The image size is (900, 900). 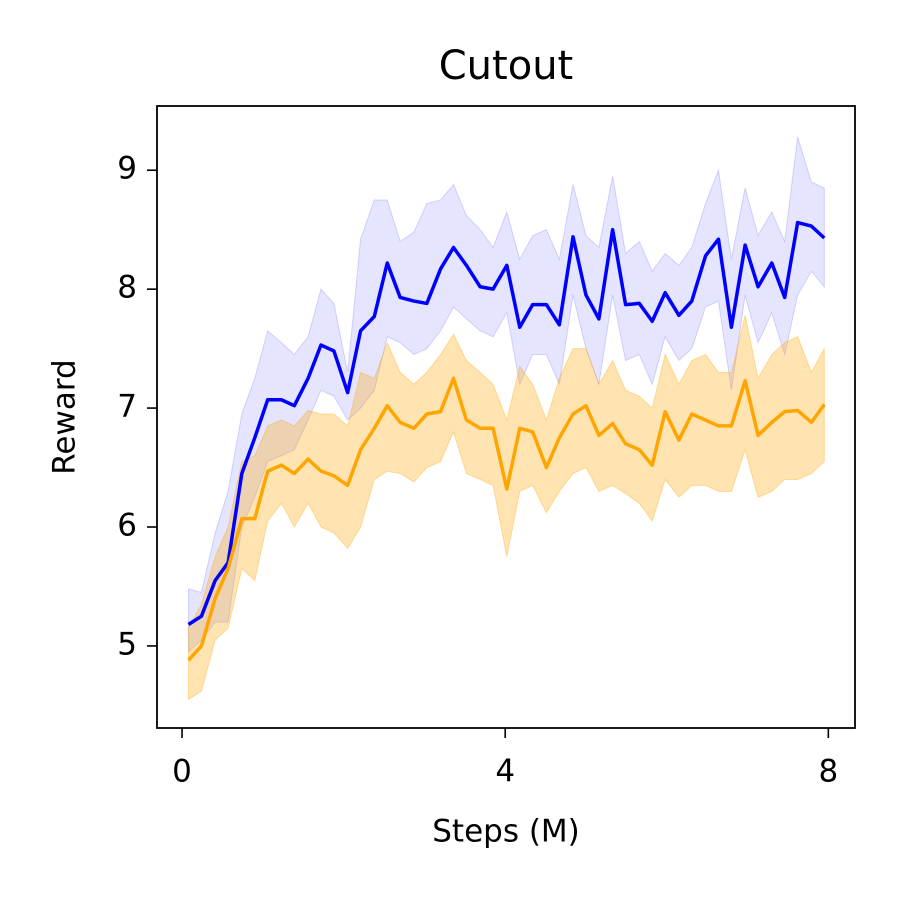 What do you see at coordinates (506, 832) in the screenshot?
I see `x-axis-label: Steps (M)` at bounding box center [506, 832].